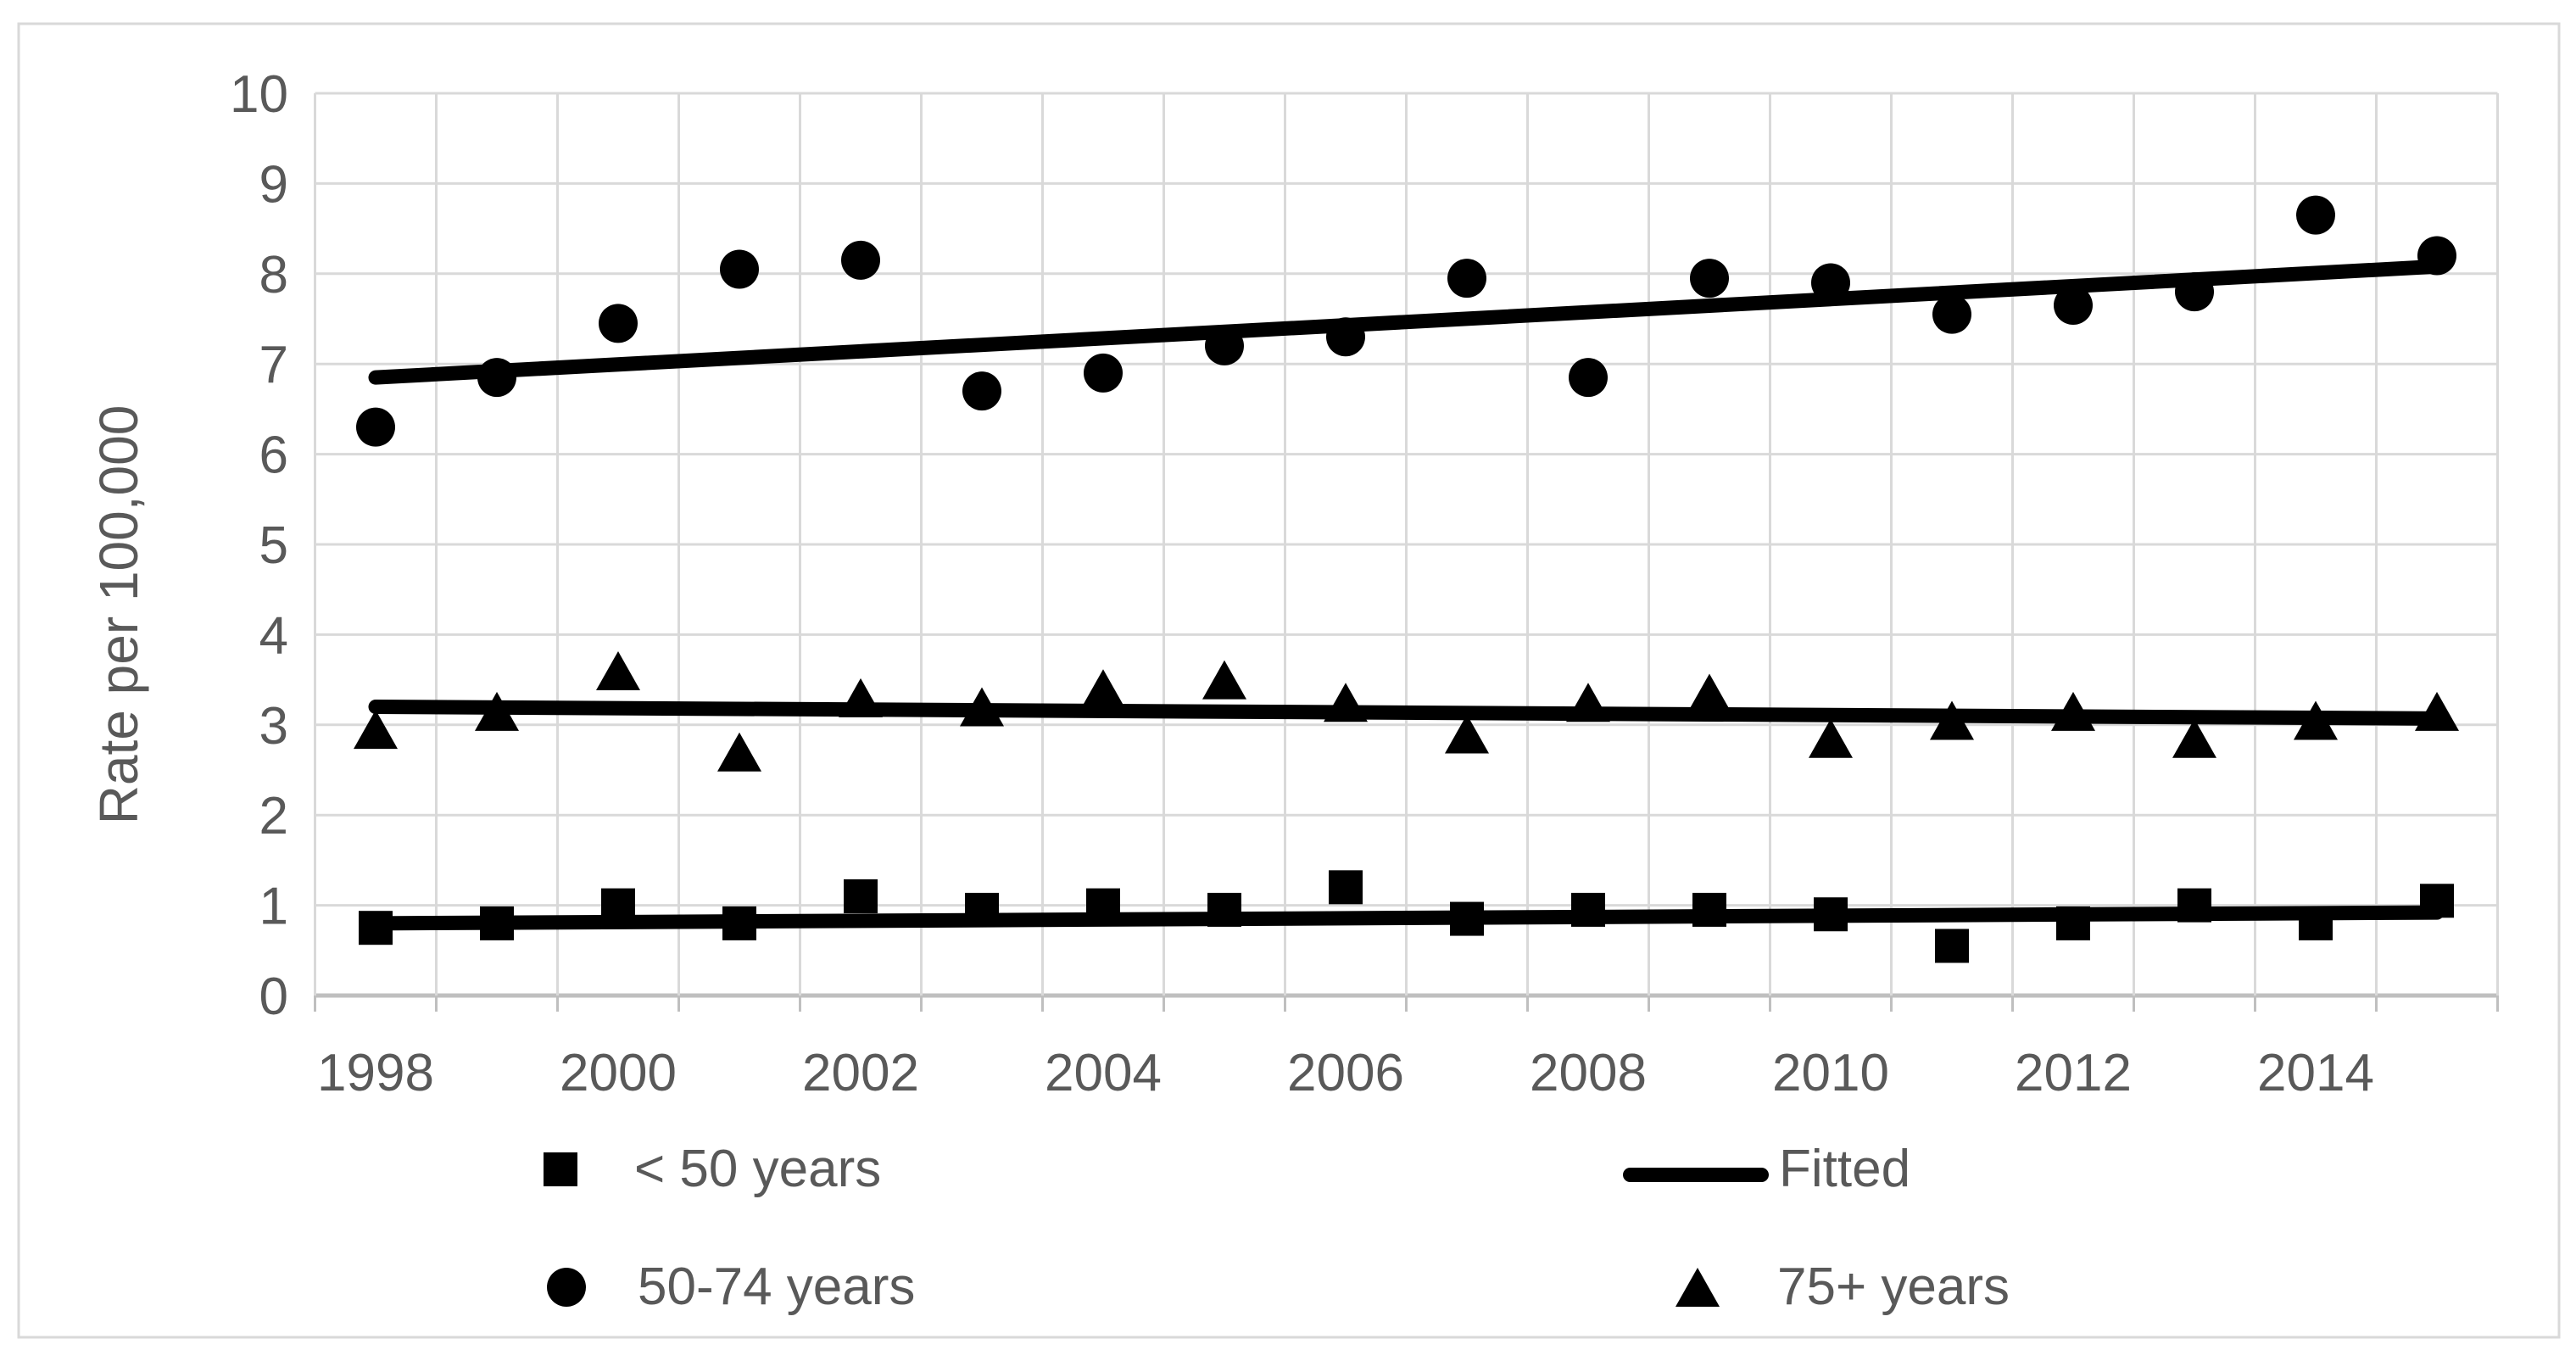 The image size is (2576, 1361). Describe the element at coordinates (566, 1287) in the screenshot. I see `circle-marker-icon` at that location.